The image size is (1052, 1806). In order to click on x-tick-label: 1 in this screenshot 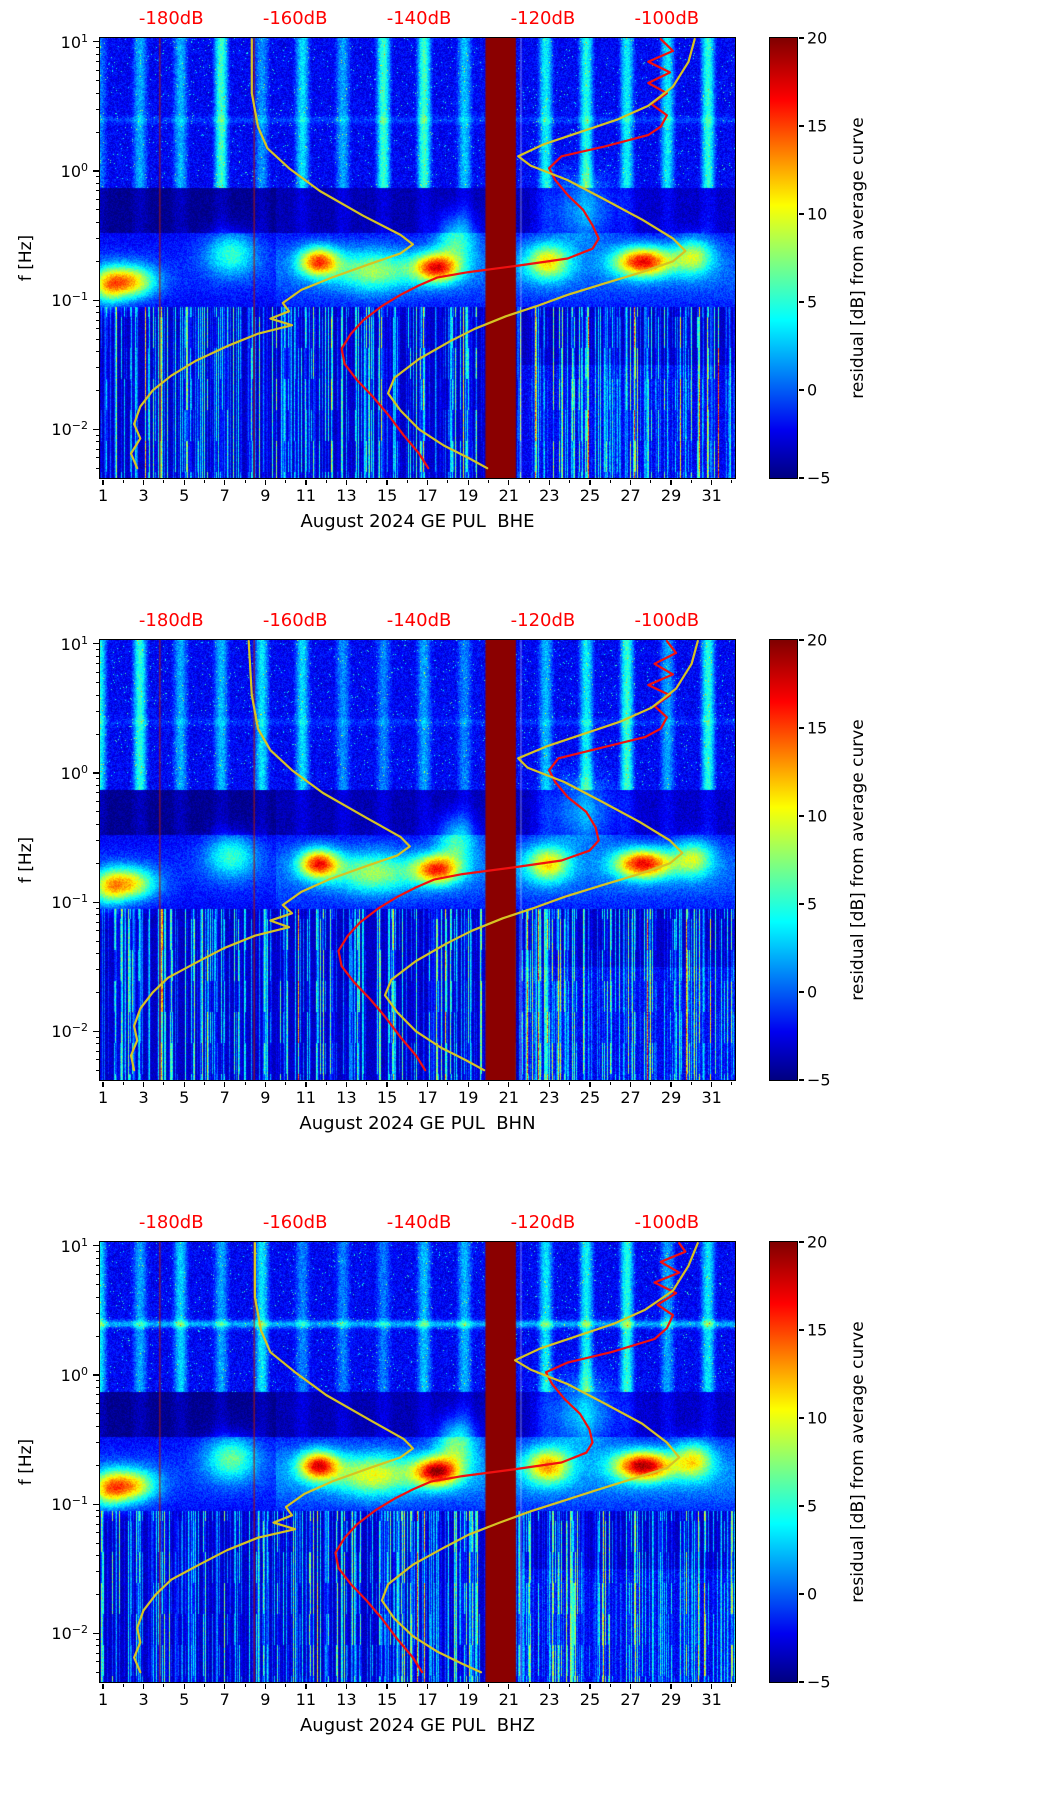, I will do `click(103, 1097)`.